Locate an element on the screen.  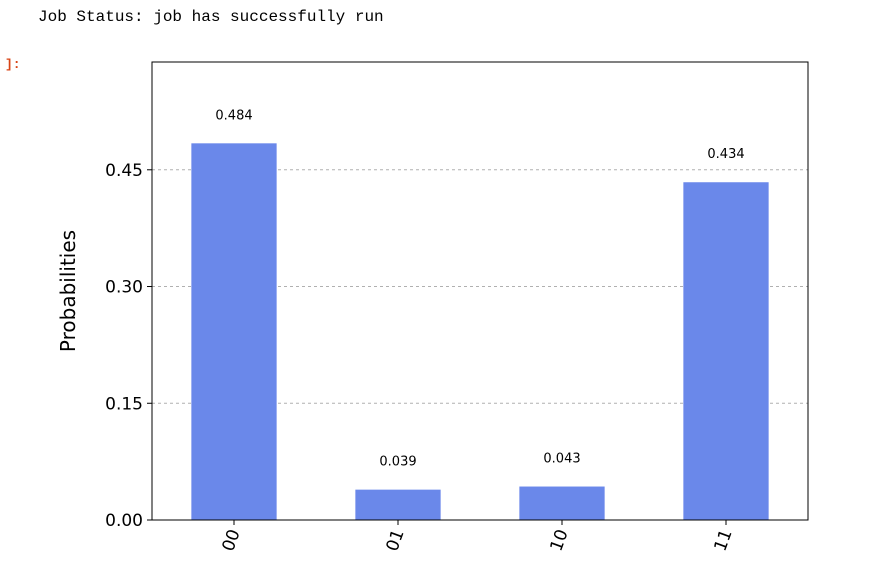
bar-value-label: 0.434 is located at coordinates (725, 154).